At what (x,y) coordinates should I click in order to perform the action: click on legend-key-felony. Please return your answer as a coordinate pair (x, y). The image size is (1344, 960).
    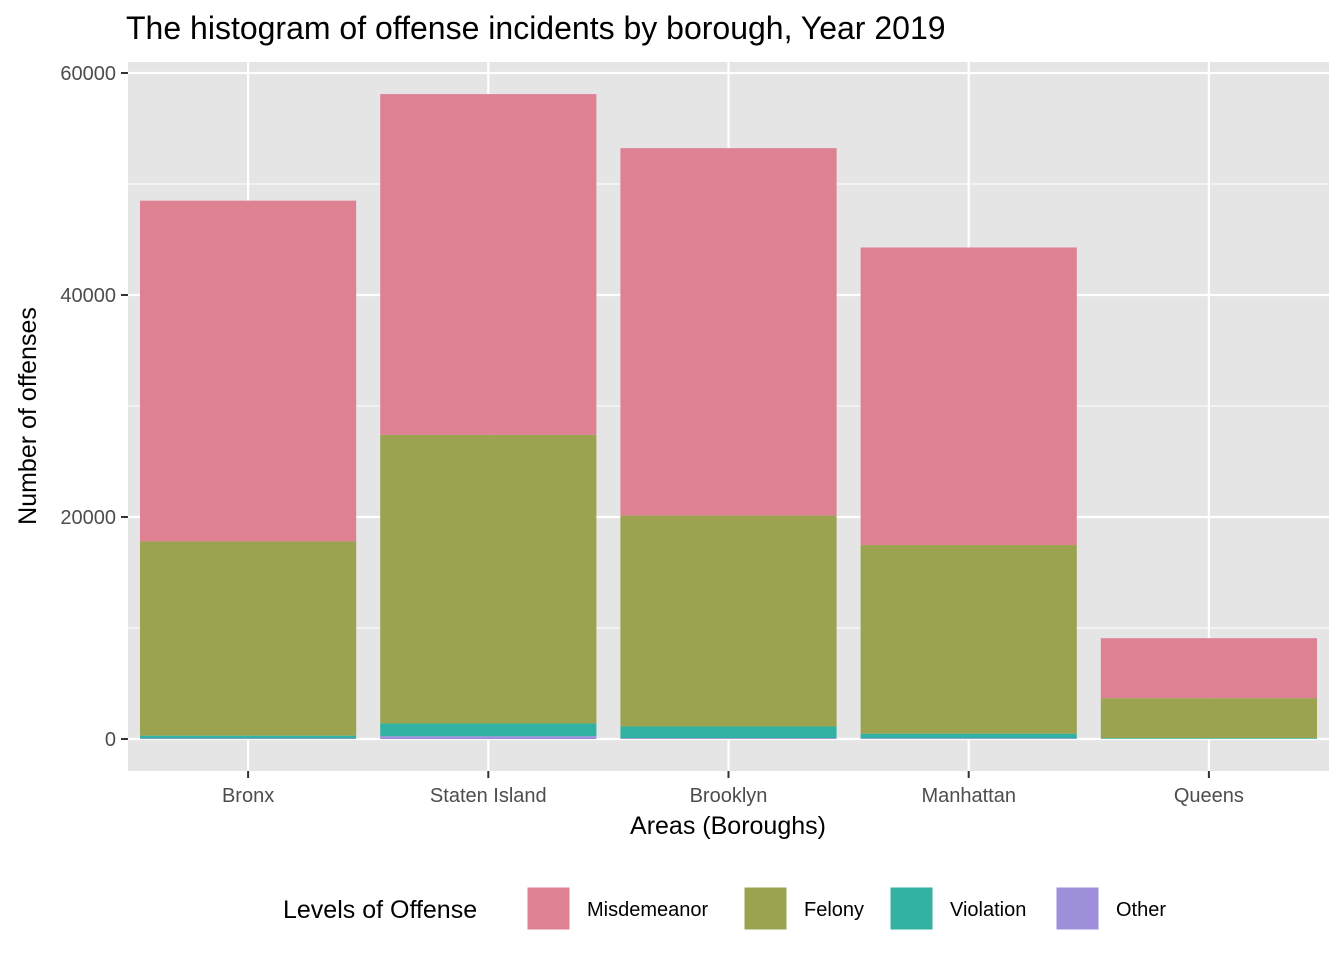
    Looking at the image, I should click on (765, 908).